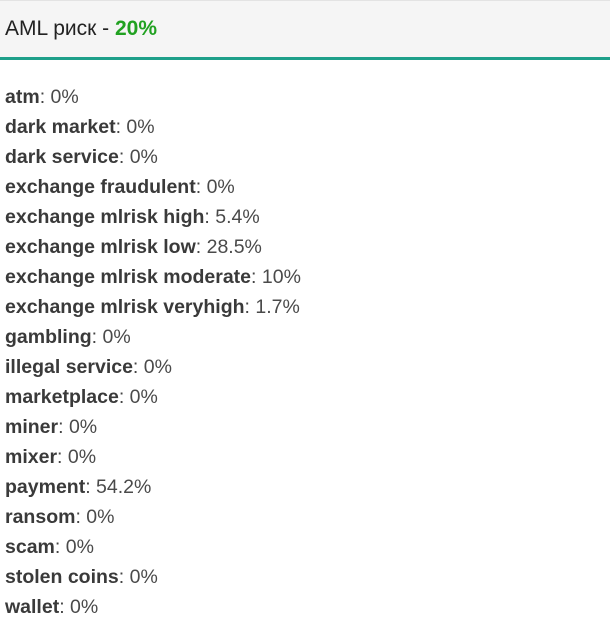 This screenshot has width=610, height=637. What do you see at coordinates (62, 577) in the screenshot?
I see `risk-name: stolen coins` at bounding box center [62, 577].